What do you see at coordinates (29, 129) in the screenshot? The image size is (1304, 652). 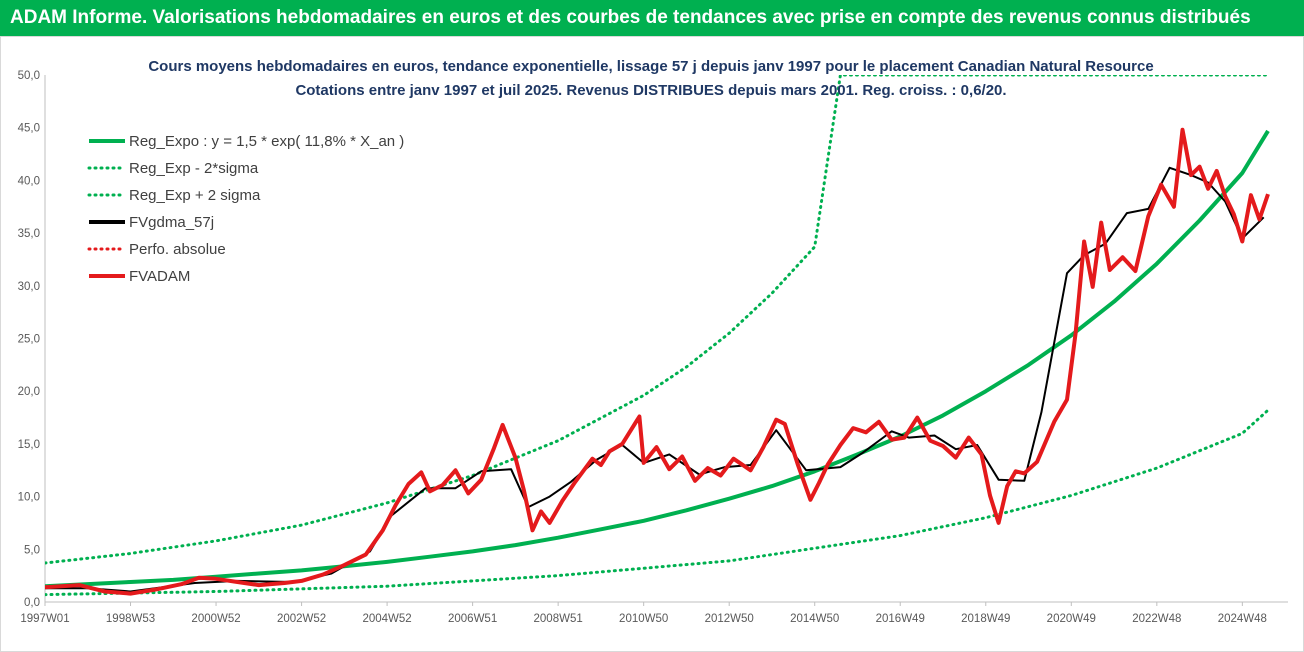 I see `y-tick-label: 45,0` at bounding box center [29, 129].